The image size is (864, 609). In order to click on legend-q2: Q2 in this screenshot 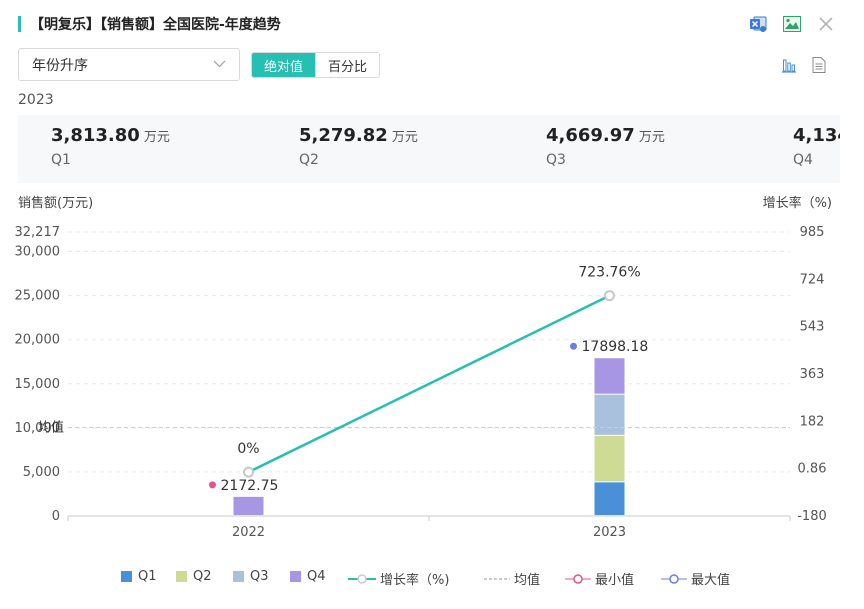, I will do `click(194, 576)`.